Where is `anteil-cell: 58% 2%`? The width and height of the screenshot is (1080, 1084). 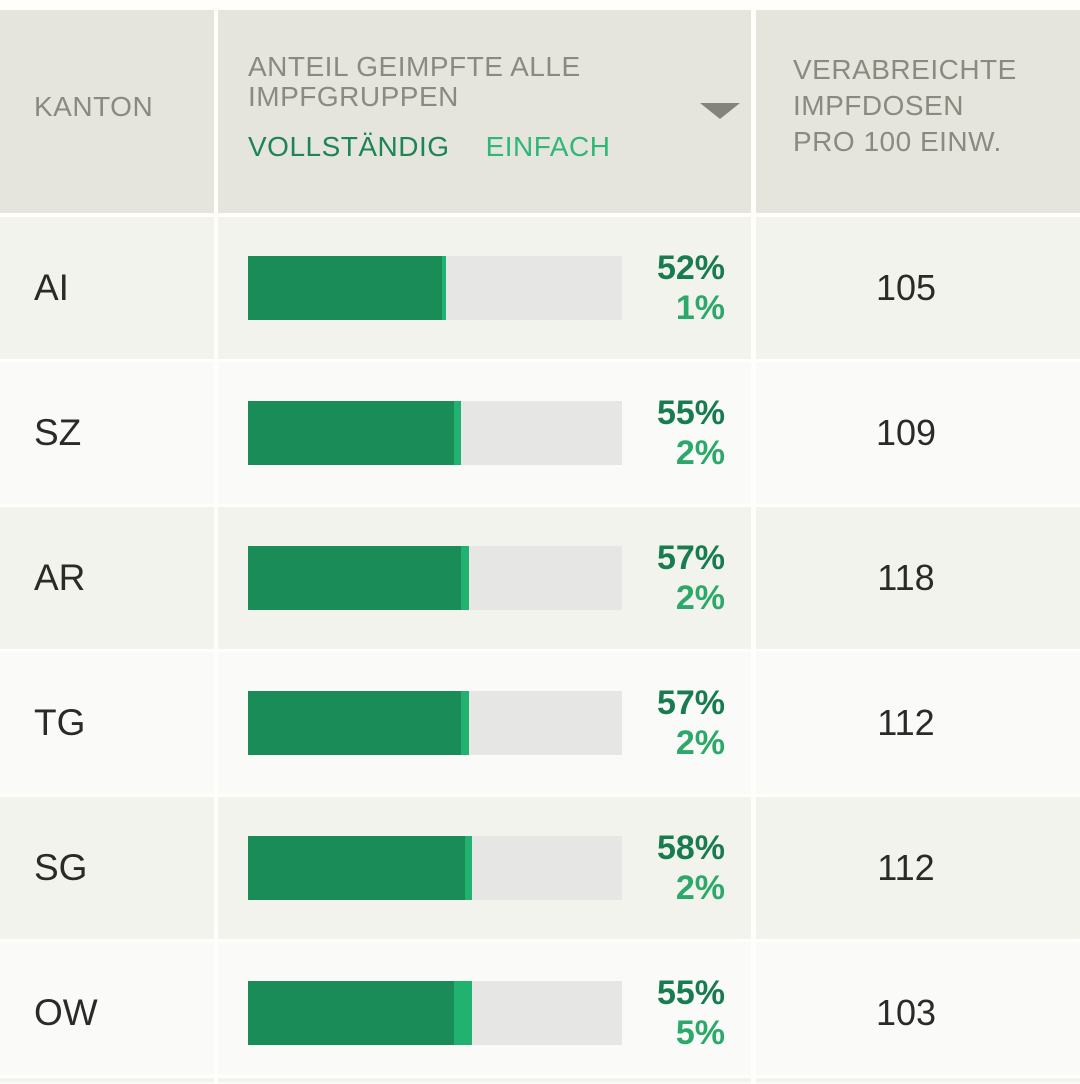
anteil-cell: 58% 2% is located at coordinates (484, 868).